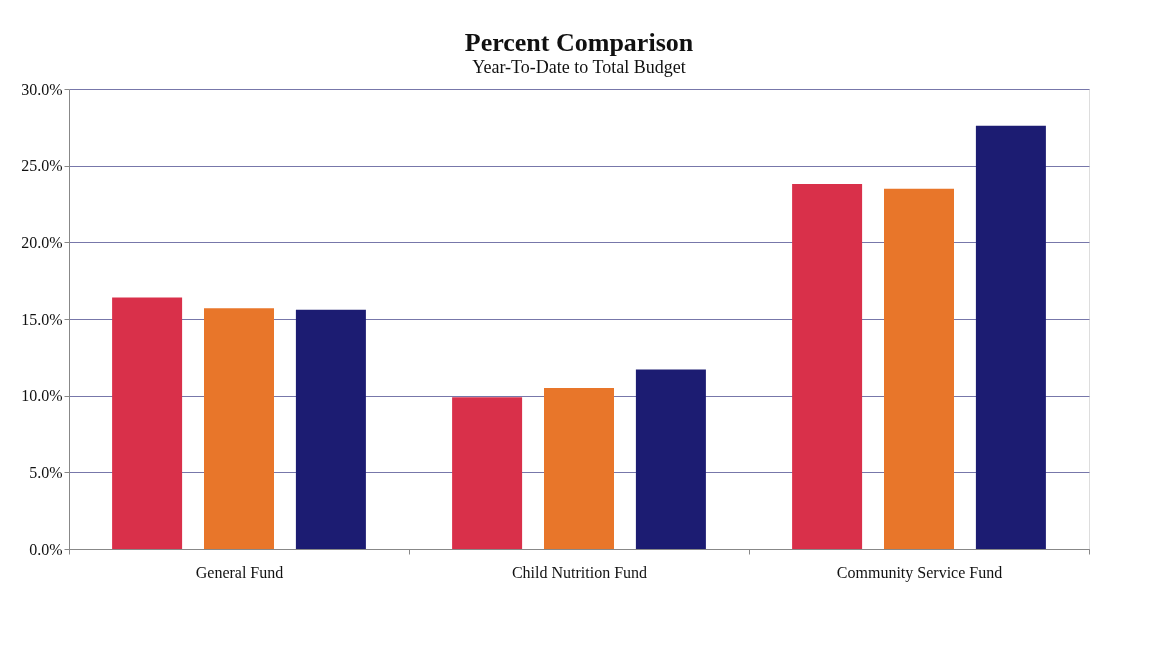 This screenshot has width=1150, height=656. What do you see at coordinates (919, 572) in the screenshot?
I see `x-tick-label: Community Service Fund` at bounding box center [919, 572].